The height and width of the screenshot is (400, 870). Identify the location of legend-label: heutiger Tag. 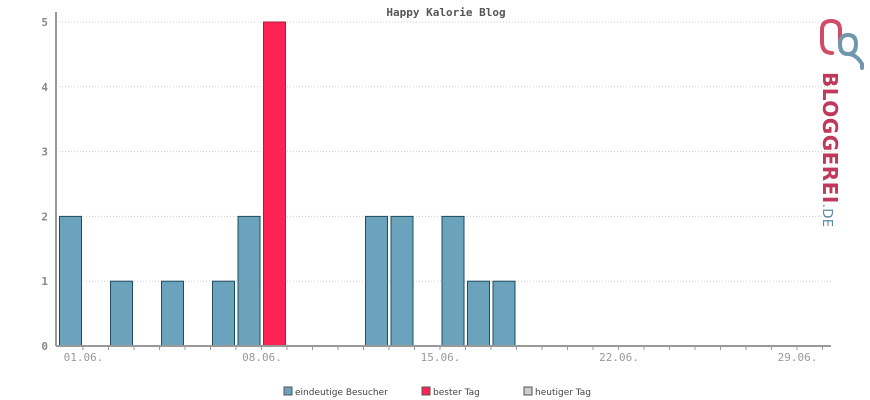
(563, 393).